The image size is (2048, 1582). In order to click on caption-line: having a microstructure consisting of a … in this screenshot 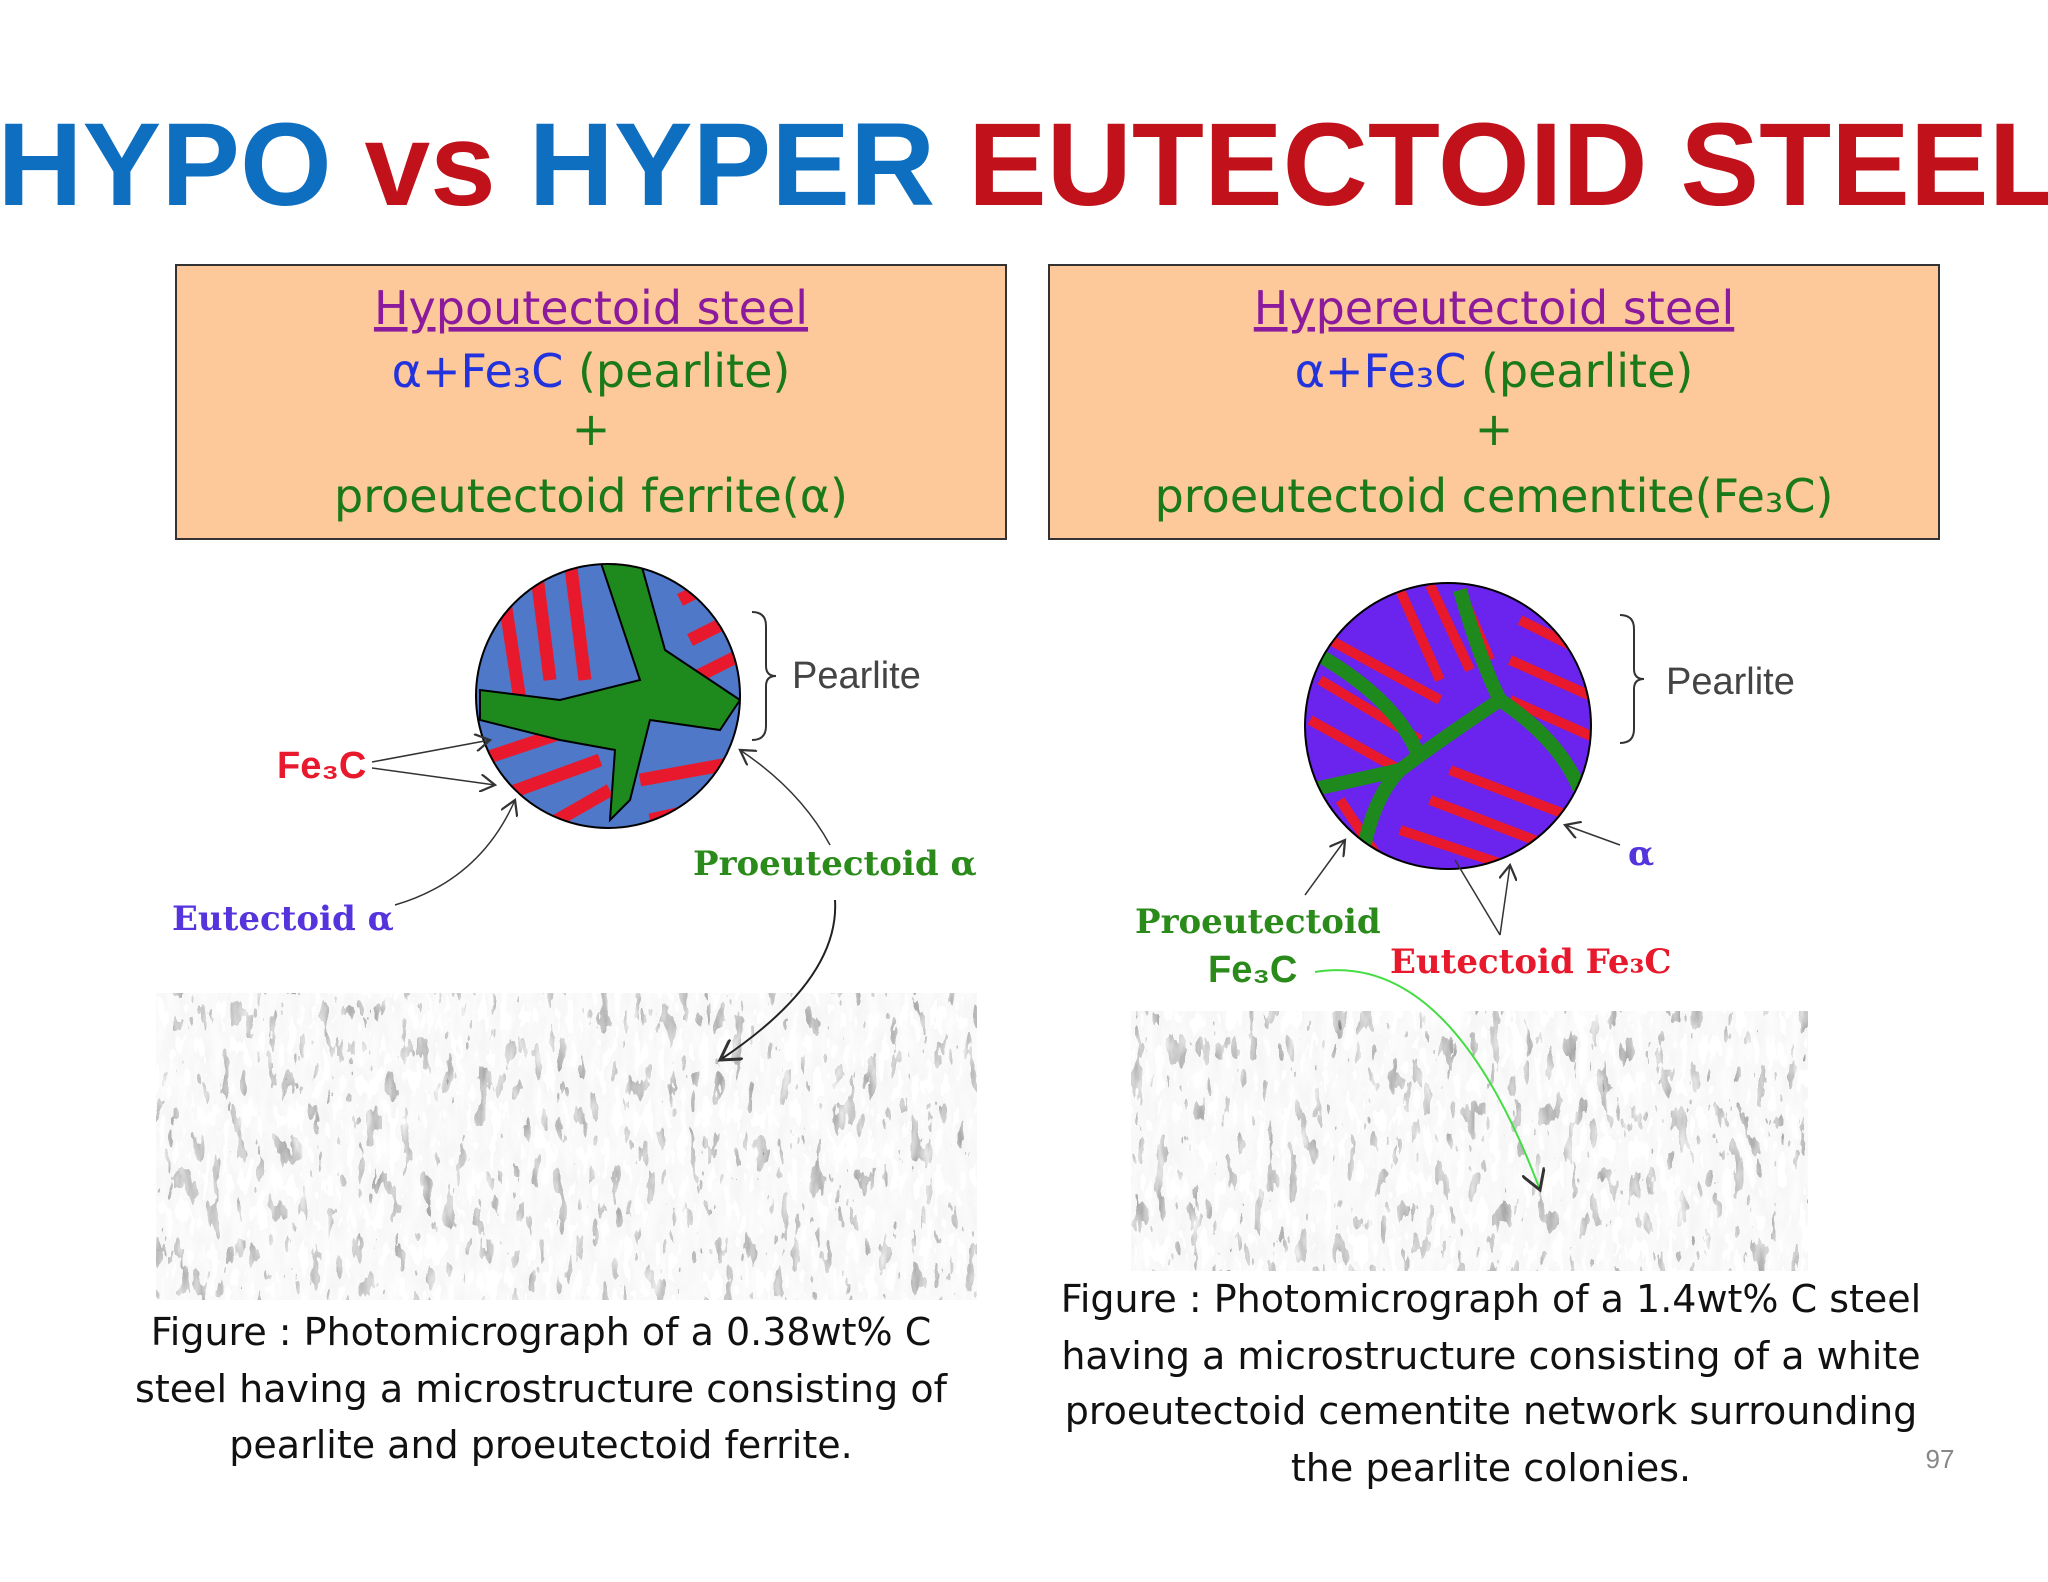, I will do `click(1490, 1356)`.